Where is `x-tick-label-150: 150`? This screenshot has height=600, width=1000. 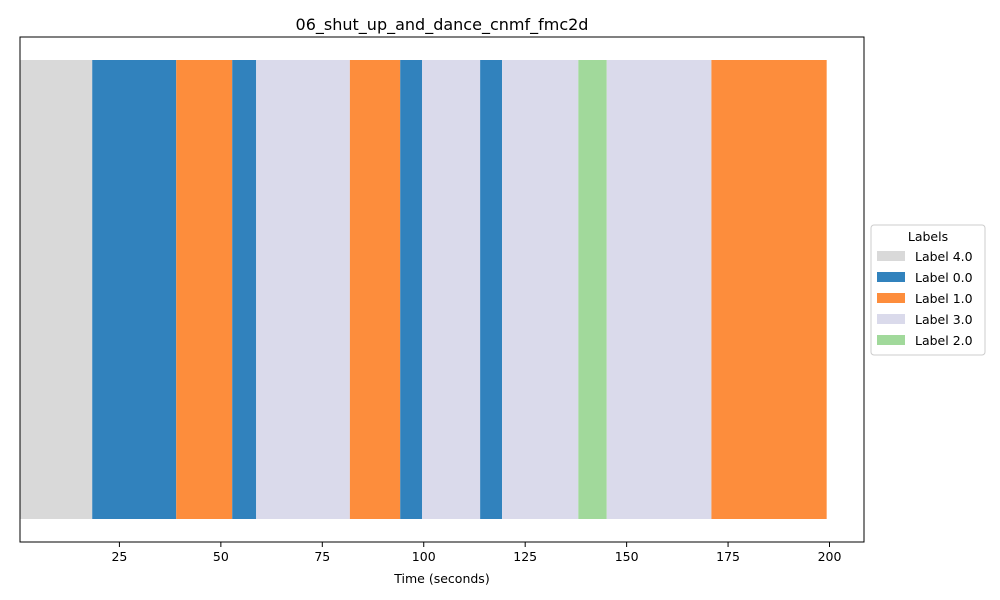
x-tick-label-150: 150 is located at coordinates (627, 556).